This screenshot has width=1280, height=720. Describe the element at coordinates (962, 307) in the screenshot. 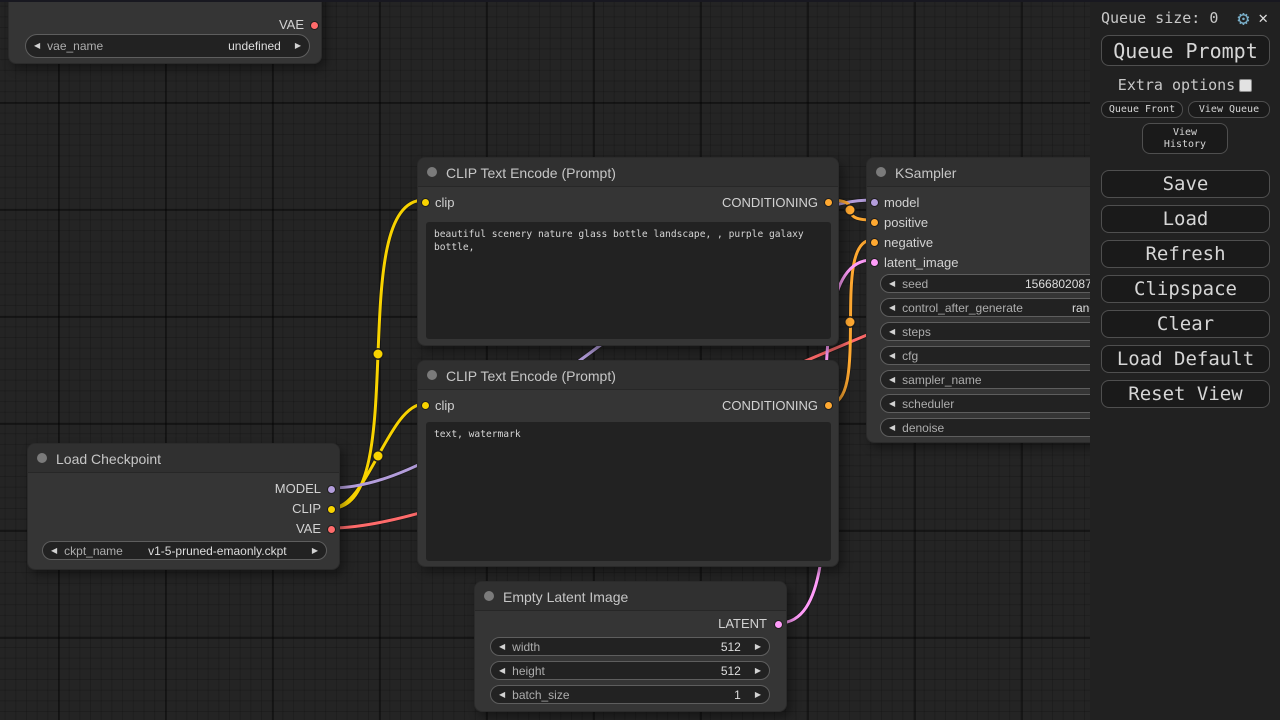

I see `widget-label: control_after_generate` at that location.